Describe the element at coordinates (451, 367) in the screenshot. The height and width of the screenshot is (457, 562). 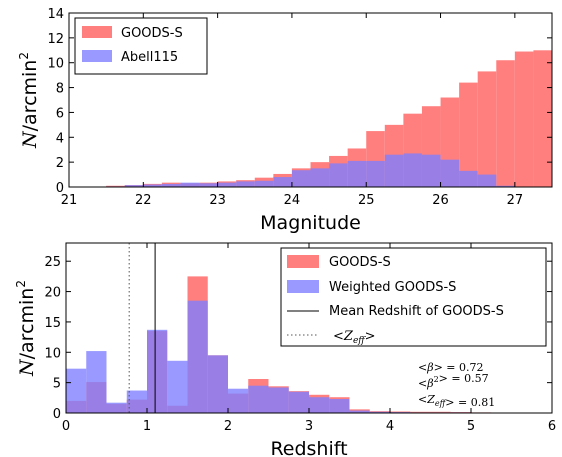
I see `annotation-text: <β> = 0.72` at that location.